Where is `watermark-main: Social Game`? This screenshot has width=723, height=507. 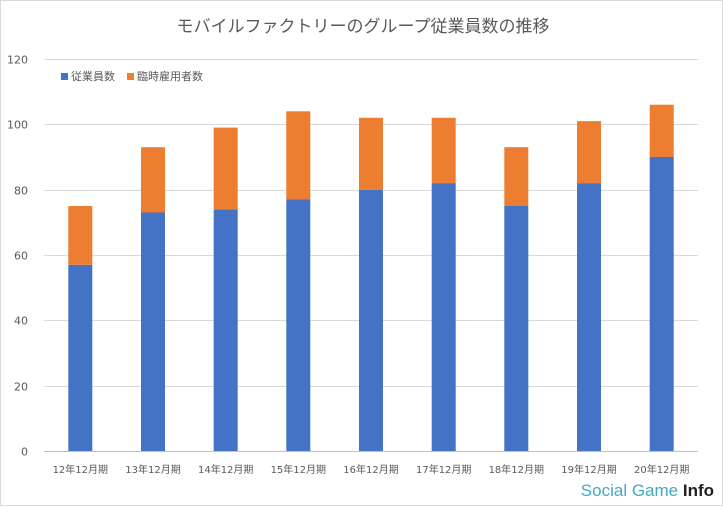
watermark-main: Social Game is located at coordinates (631, 490).